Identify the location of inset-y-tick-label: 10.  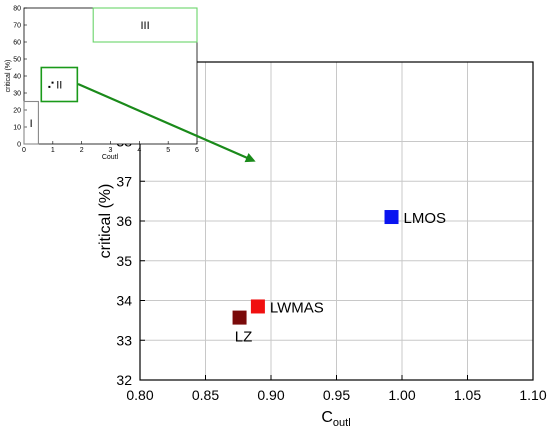
(17, 128).